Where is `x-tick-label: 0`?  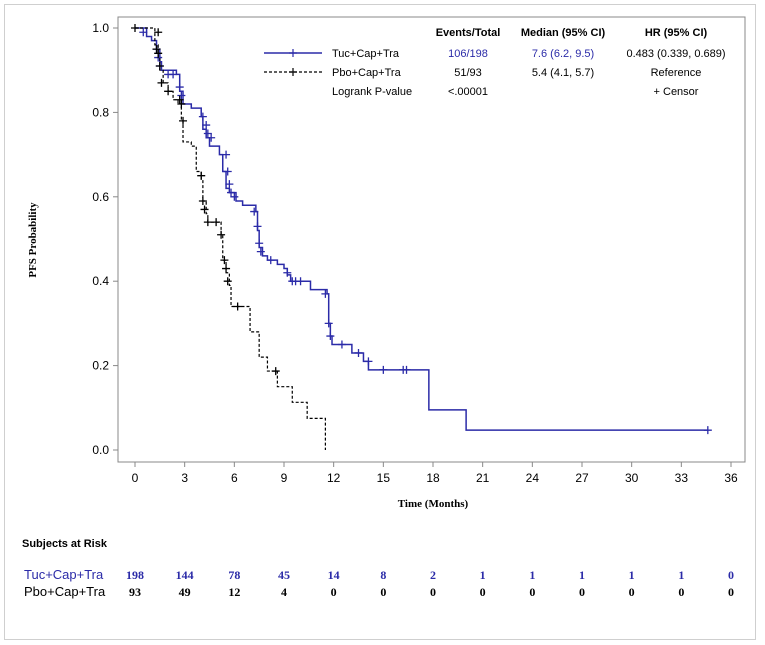
x-tick-label: 0 is located at coordinates (135, 478).